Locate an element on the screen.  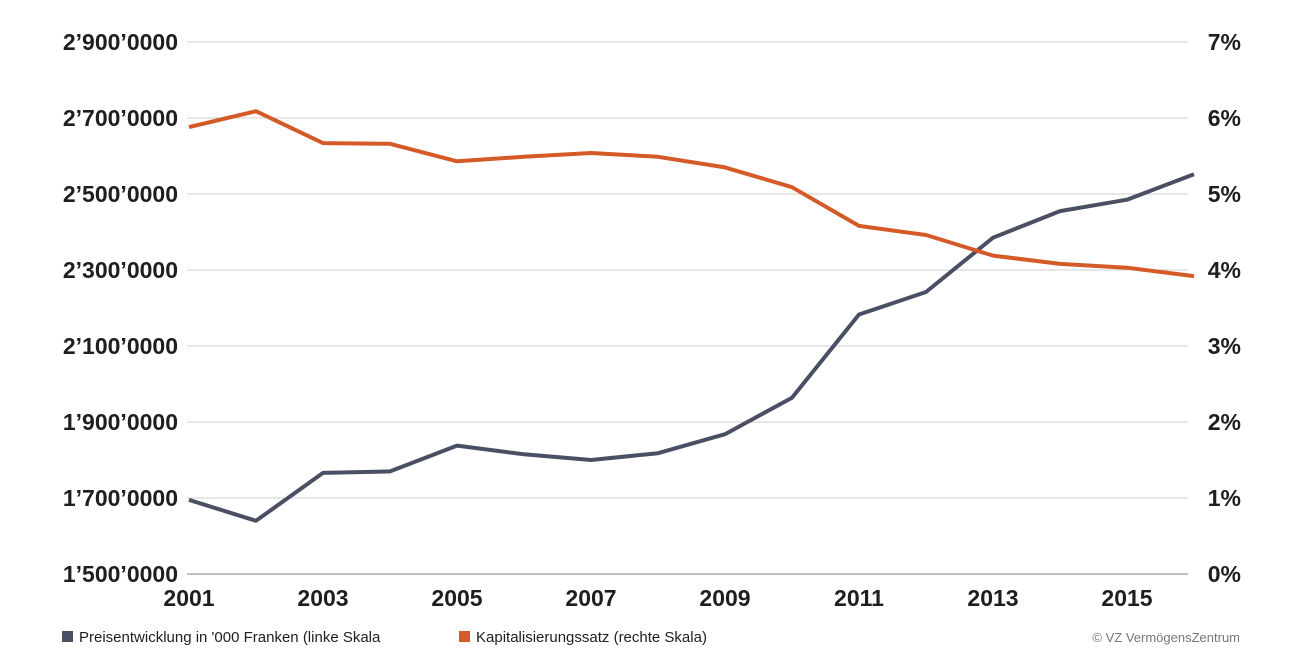
left-axis-tick-label: 2’100’0000 is located at coordinates (120, 346).